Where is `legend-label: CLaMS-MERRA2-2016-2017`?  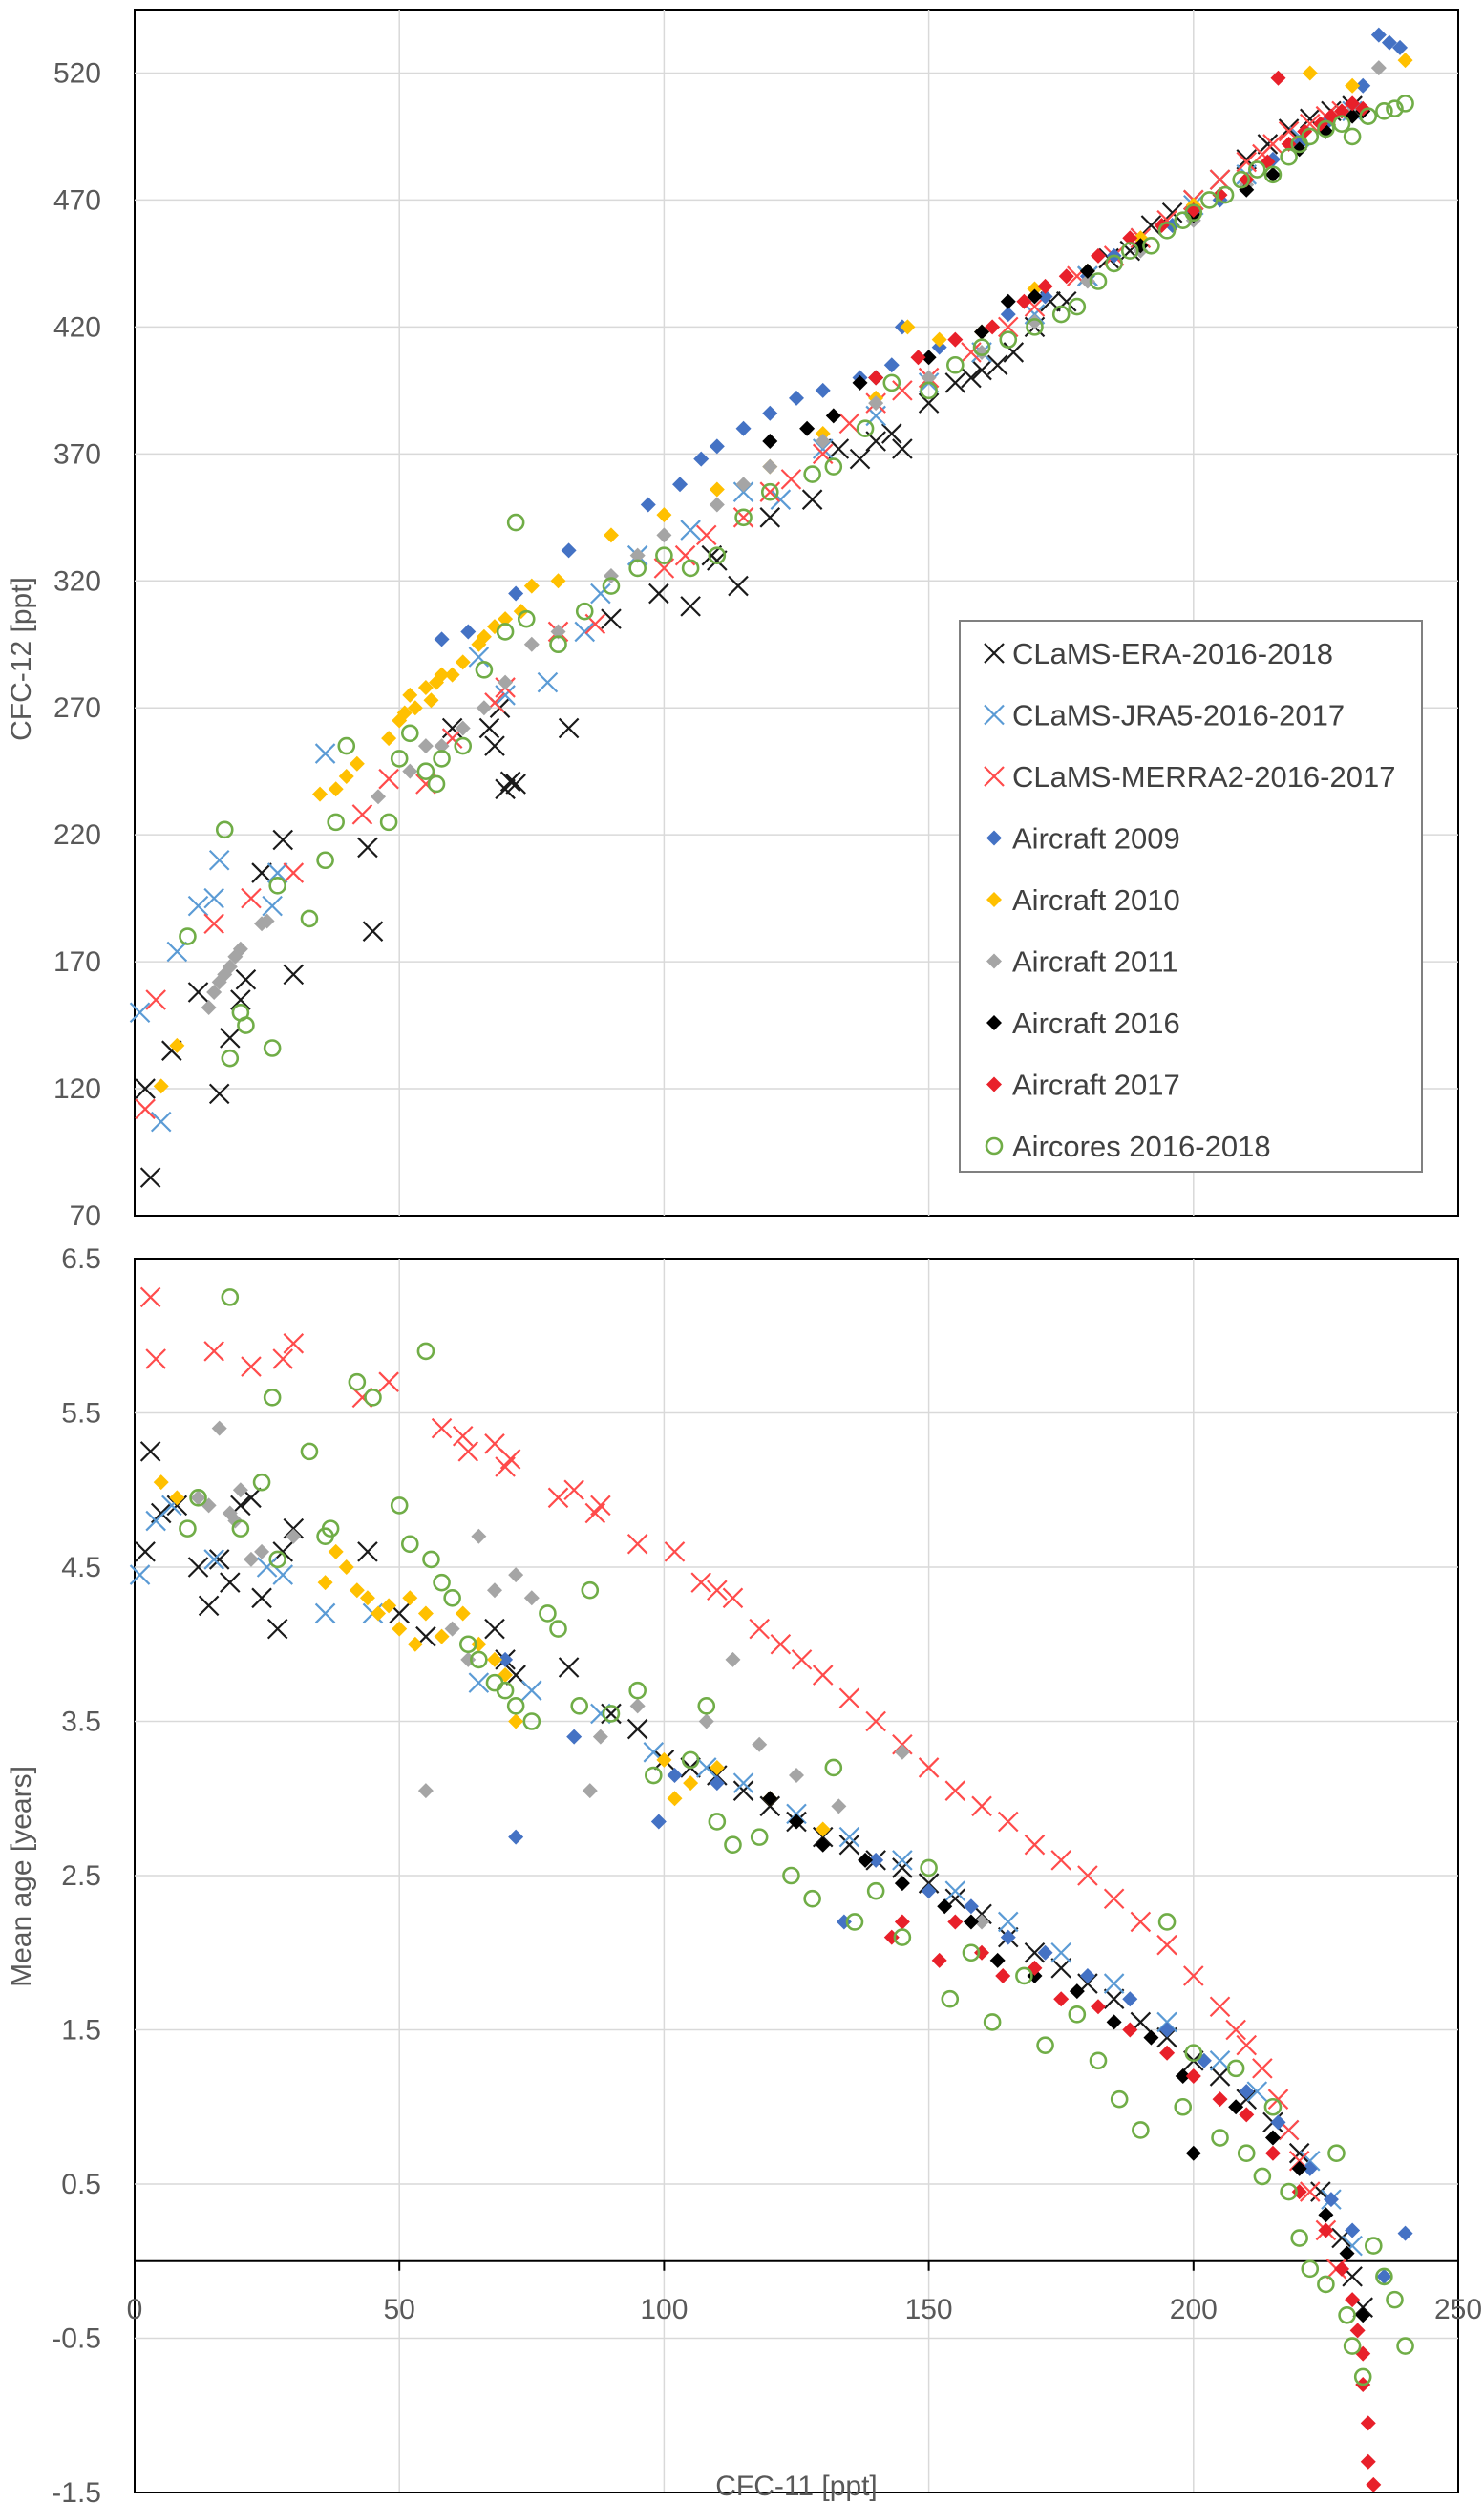 legend-label: CLaMS-MERRA2-2016-2017 is located at coordinates (1204, 777).